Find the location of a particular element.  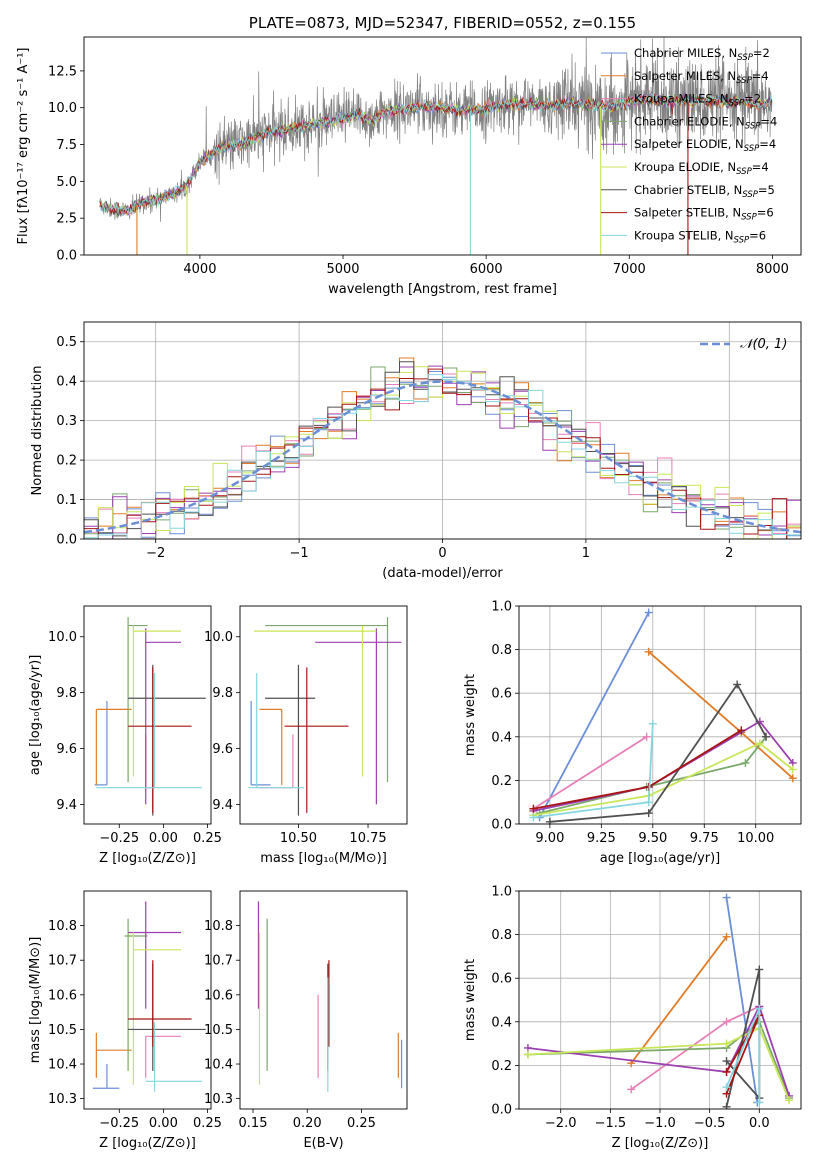

age_vs_mass-plot-area is located at coordinates (325, 716).